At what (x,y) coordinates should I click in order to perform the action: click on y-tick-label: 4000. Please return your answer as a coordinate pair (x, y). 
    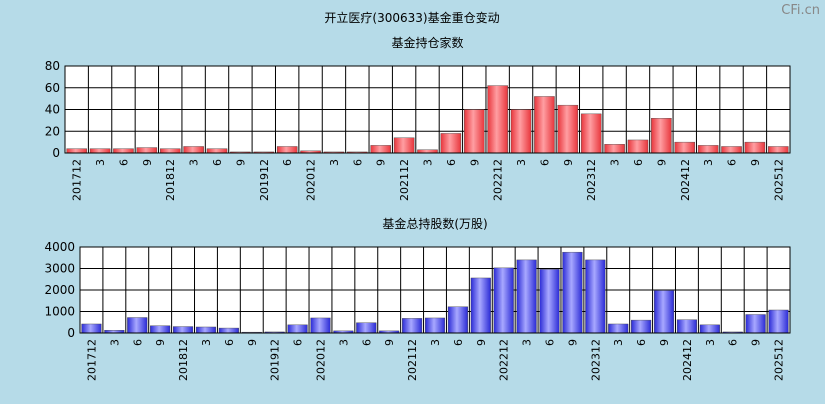
    Looking at the image, I should click on (59, 247).